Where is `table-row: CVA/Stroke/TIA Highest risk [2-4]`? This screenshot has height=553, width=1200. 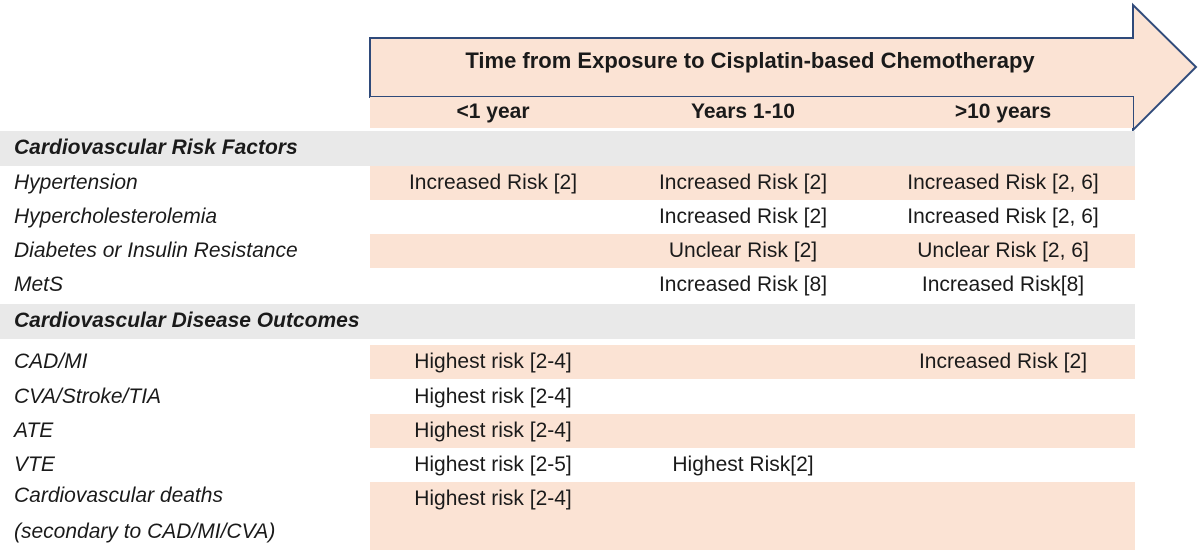
table-row: CVA/Stroke/TIA Highest risk [2-4] is located at coordinates (567, 397).